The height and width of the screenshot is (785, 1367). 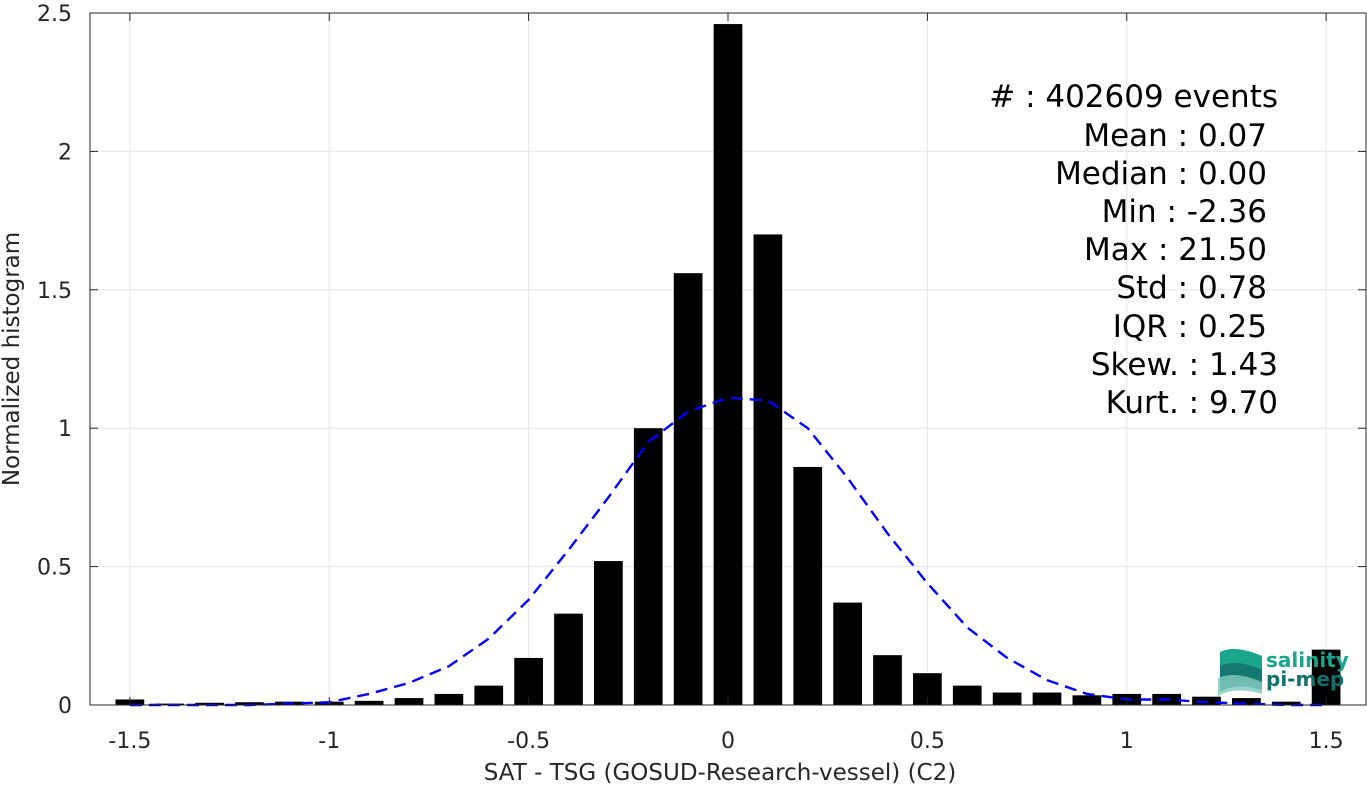 I want to click on x-tick-label: 0.5, so click(x=927, y=741).